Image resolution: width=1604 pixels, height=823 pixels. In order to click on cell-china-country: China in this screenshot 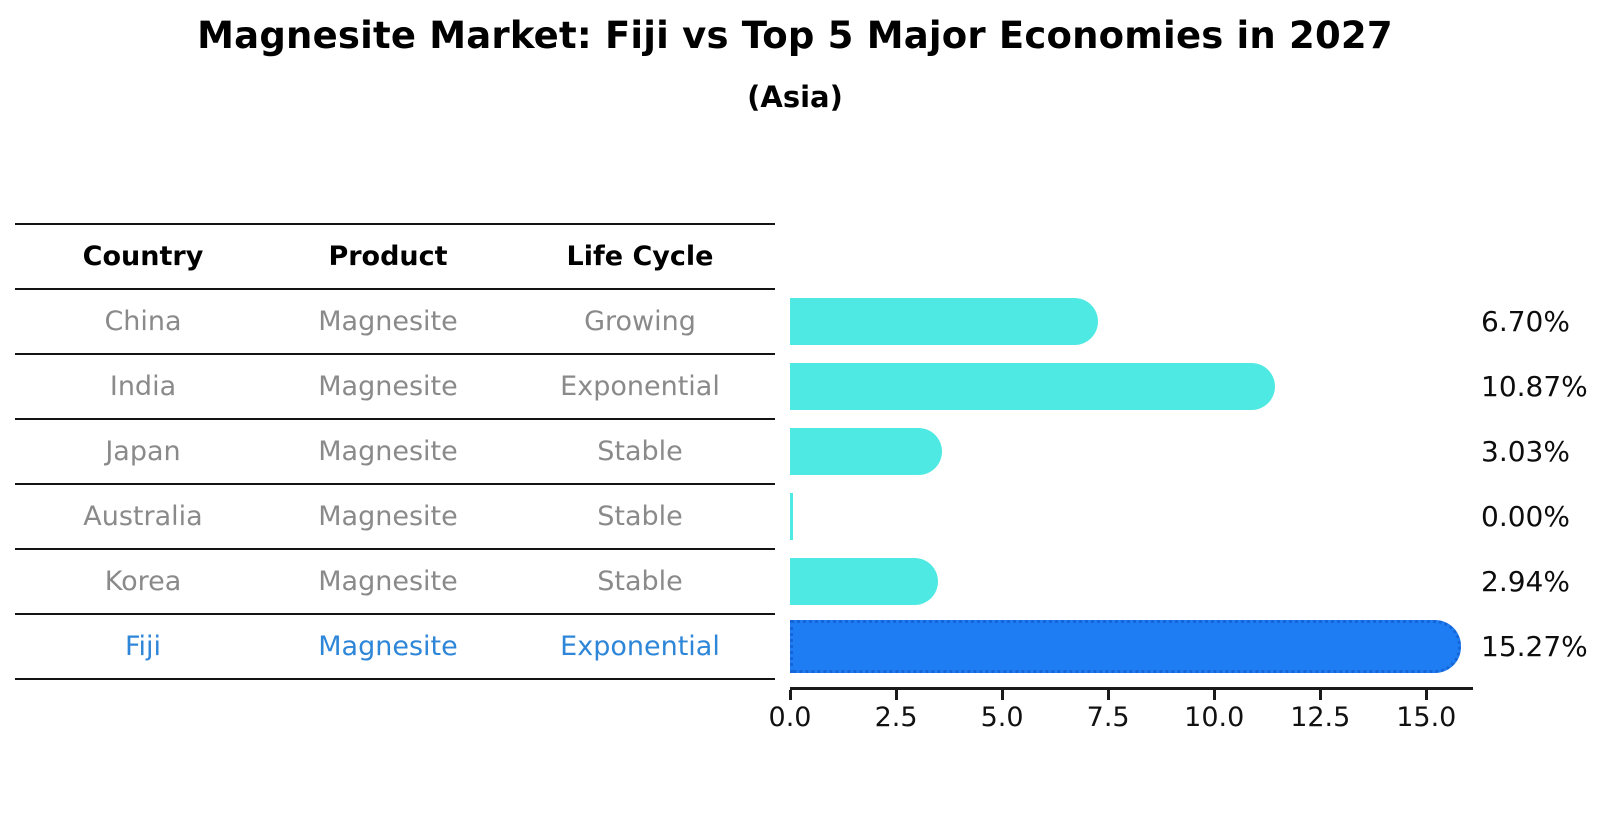, I will do `click(143, 321)`.